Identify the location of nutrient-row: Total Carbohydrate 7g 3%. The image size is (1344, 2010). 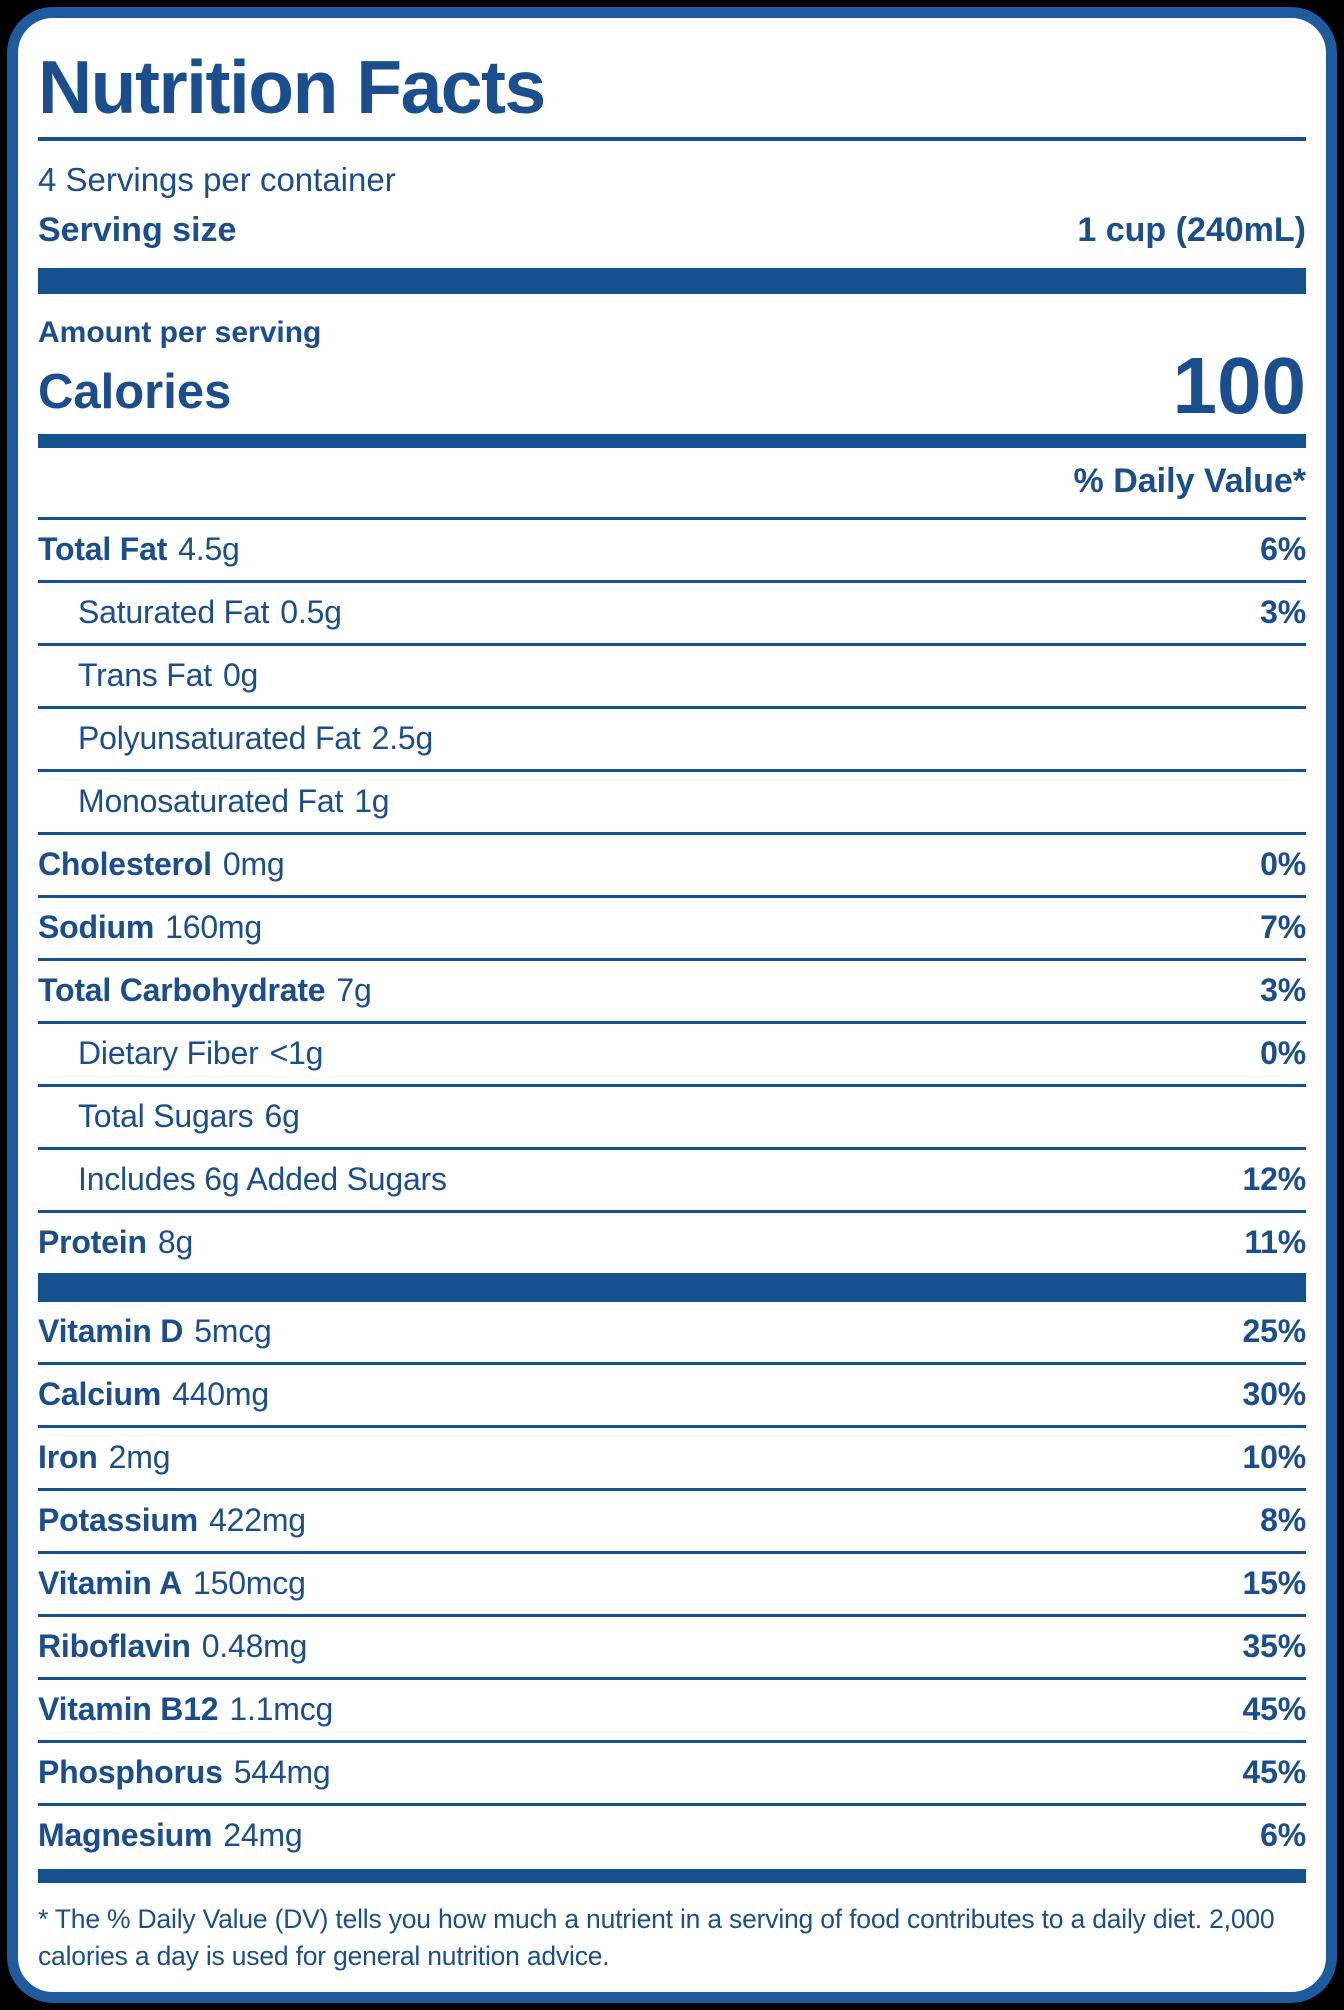
(672, 989).